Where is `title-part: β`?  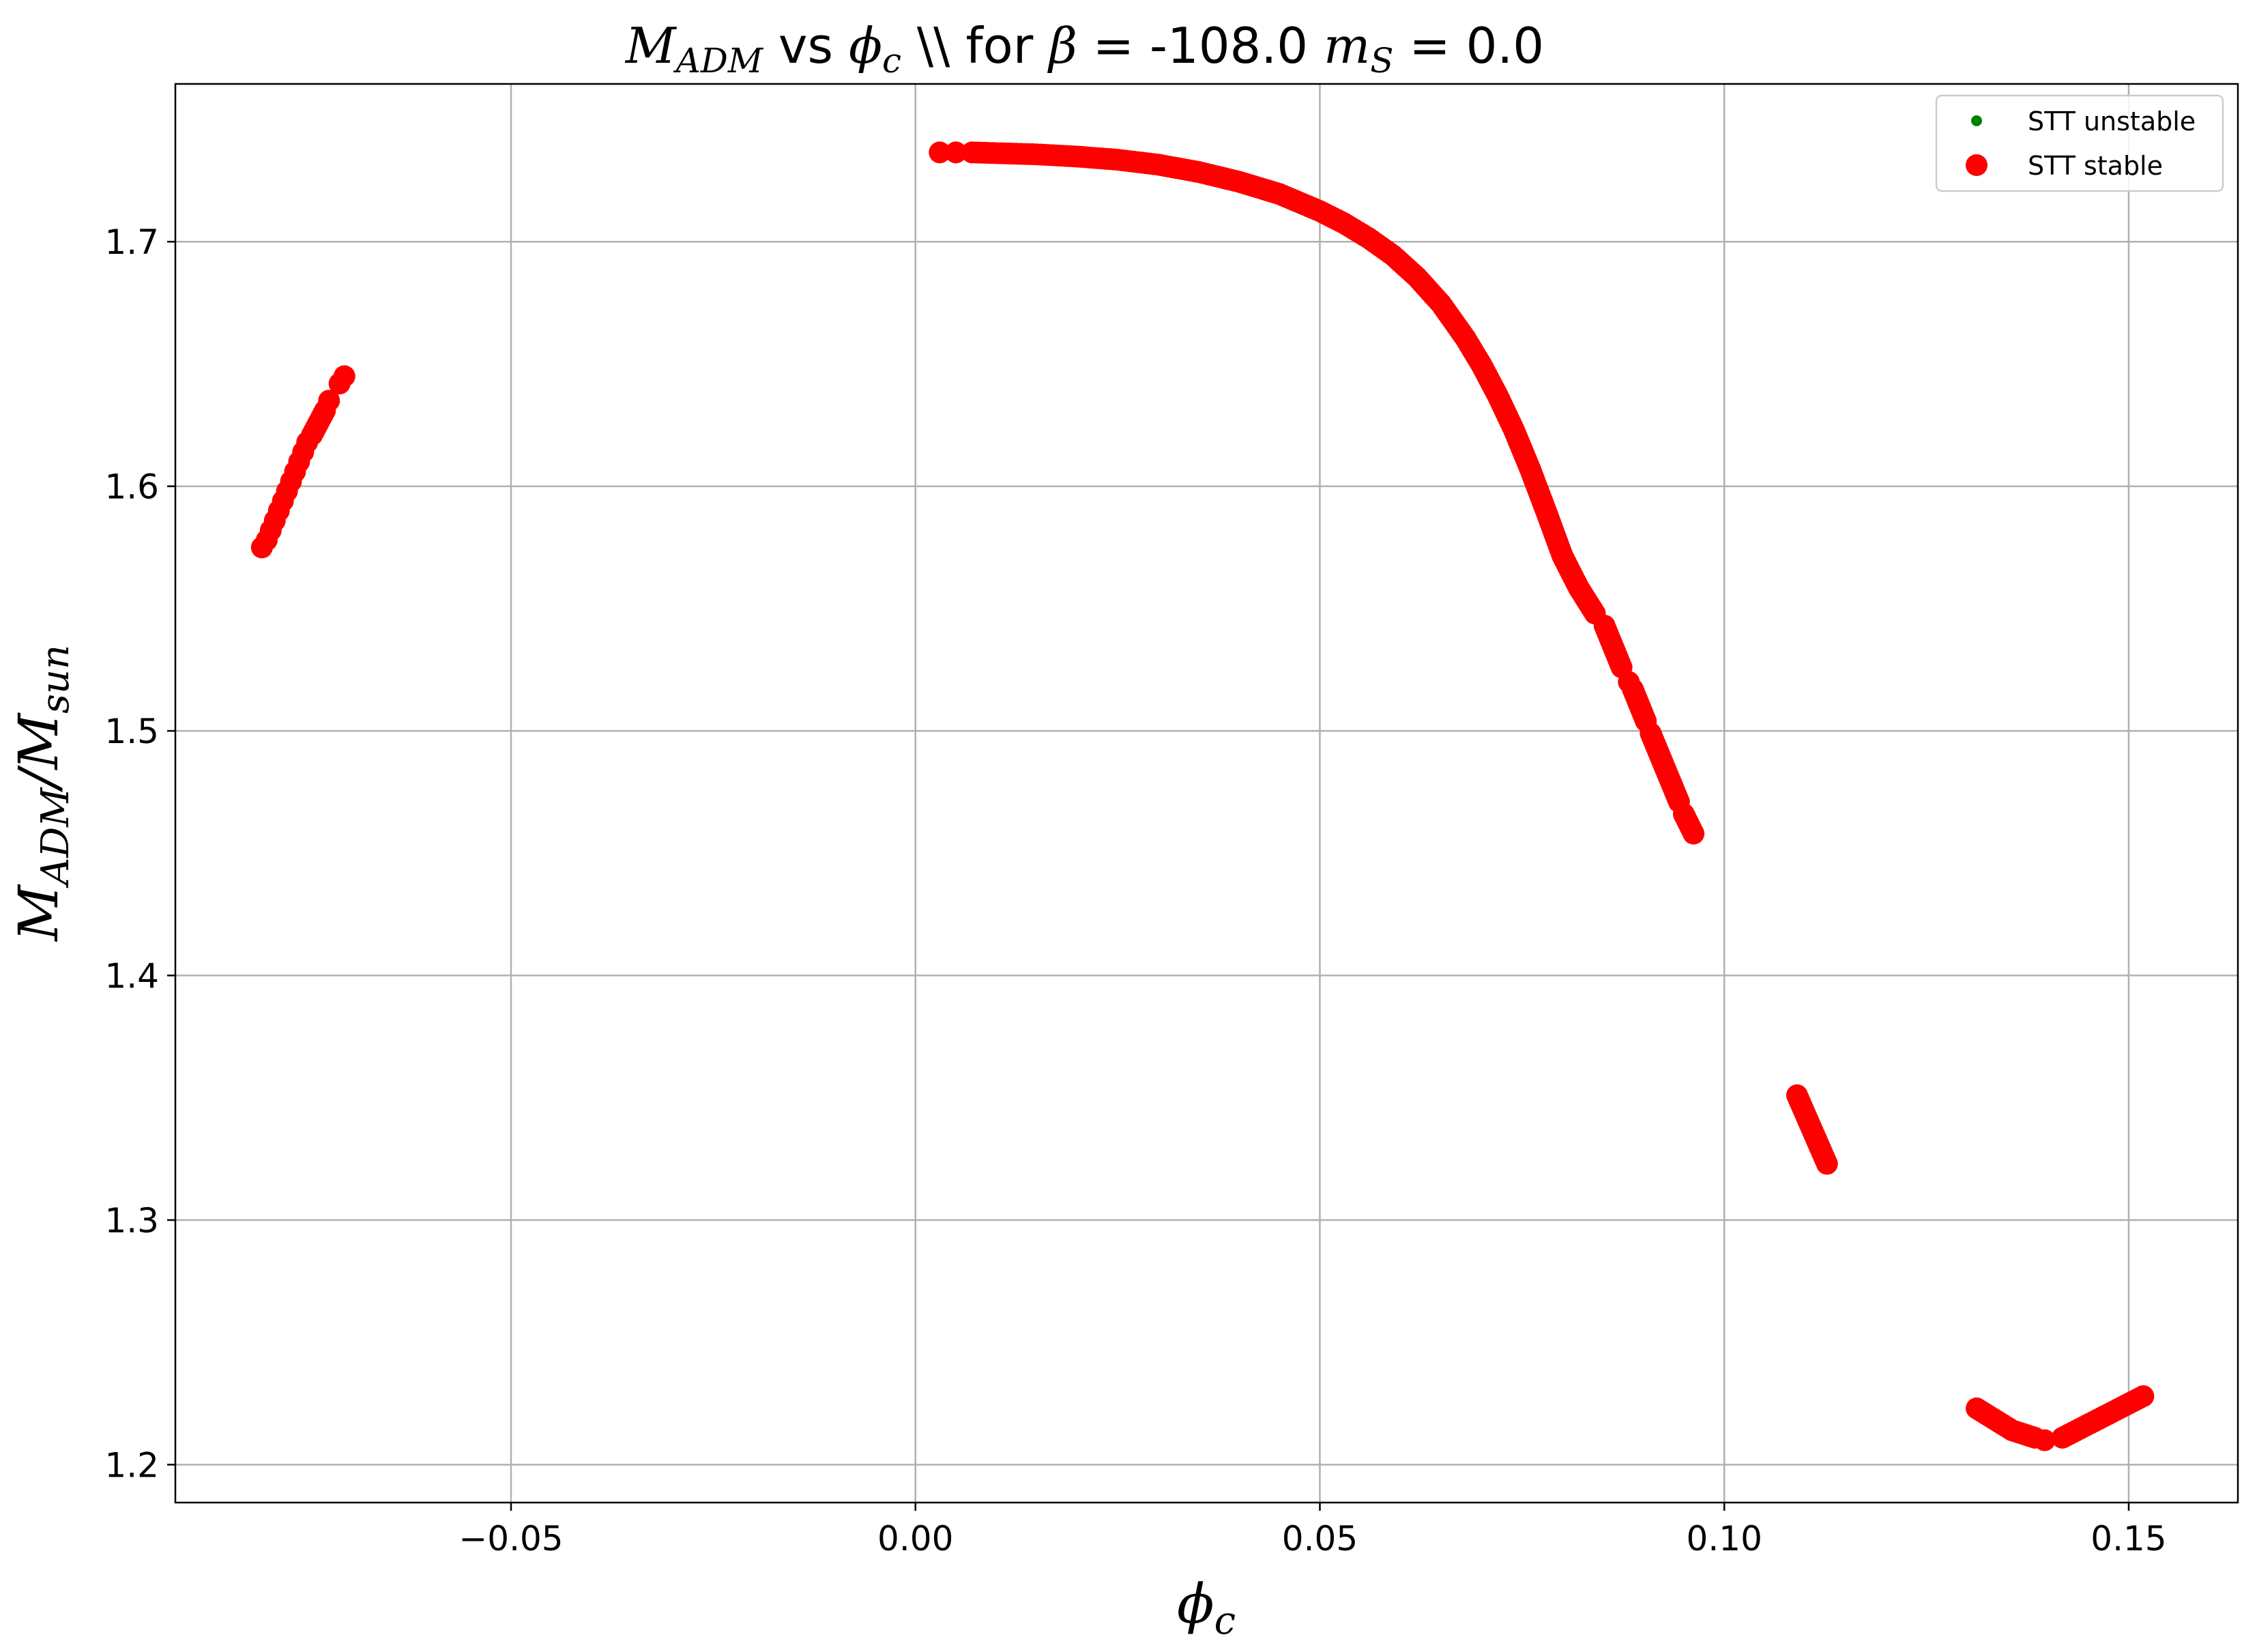
title-part: β is located at coordinates (1062, 45).